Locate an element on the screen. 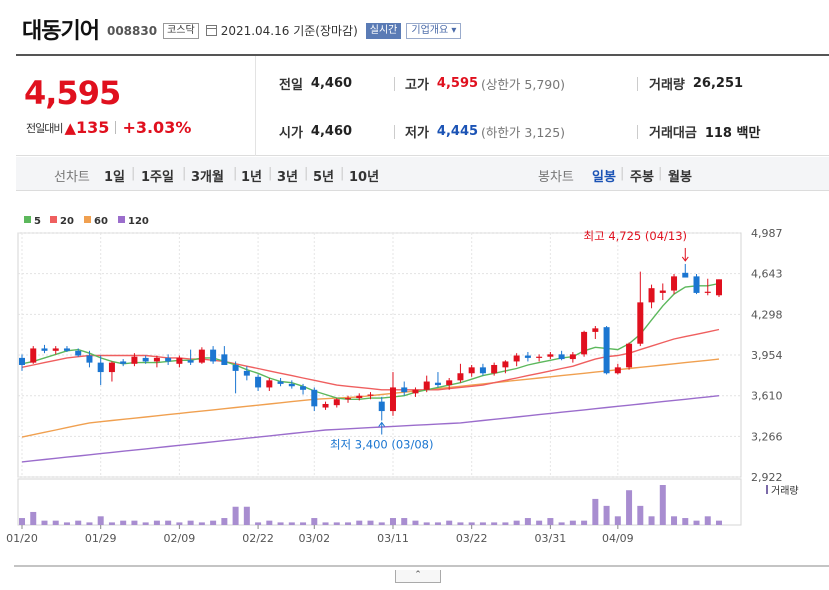  y-tick-label: 3,266 is located at coordinates (767, 436).